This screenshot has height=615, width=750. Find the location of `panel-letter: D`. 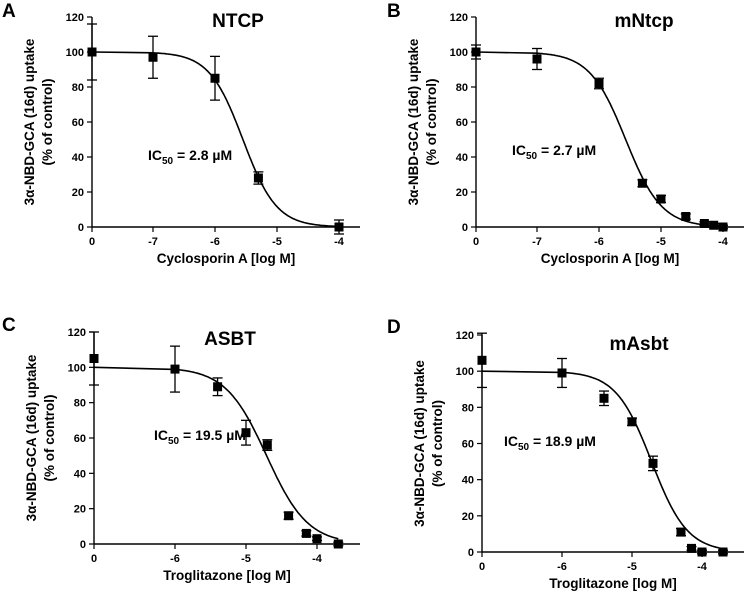

panel-letter: D is located at coordinates (394, 327).